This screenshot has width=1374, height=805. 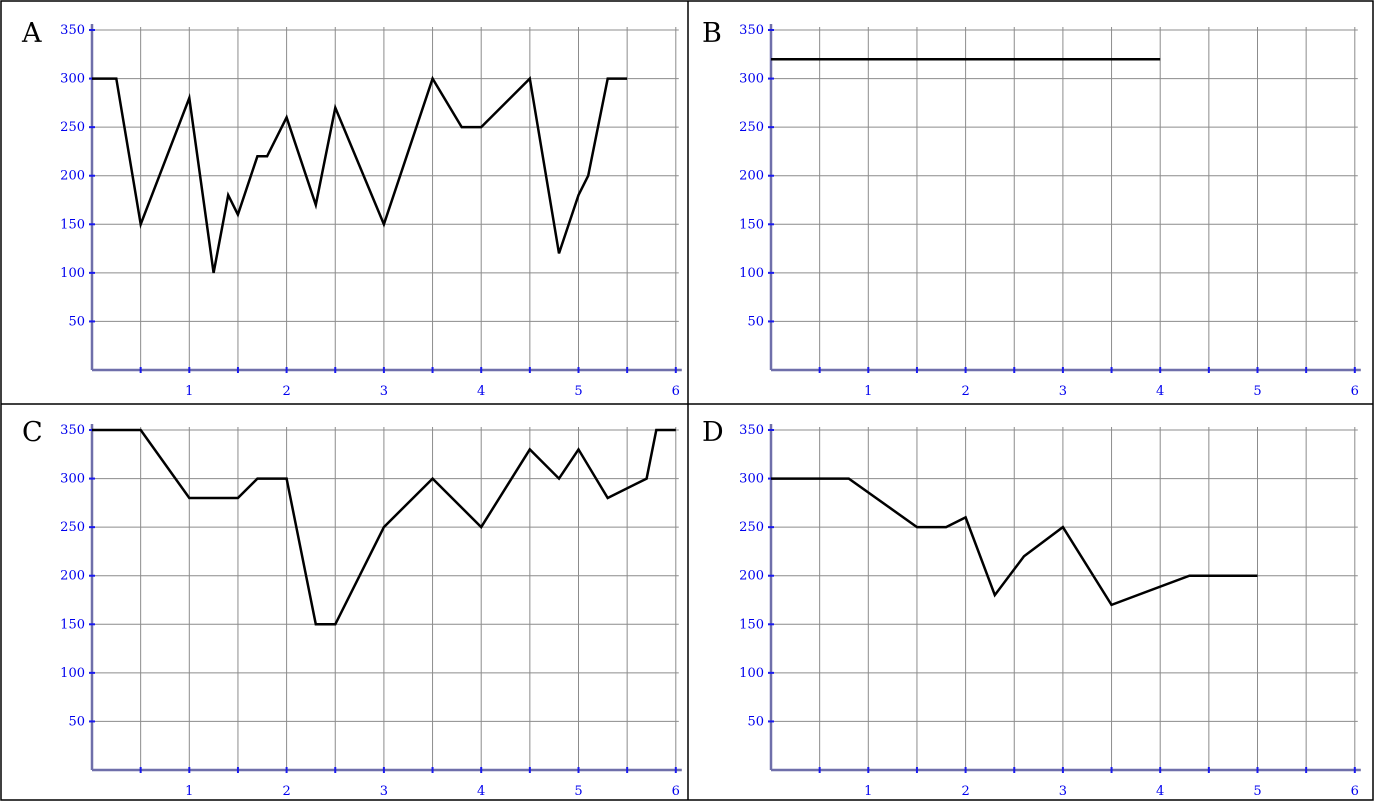 What do you see at coordinates (712, 33) in the screenshot?
I see `panel-label: B` at bounding box center [712, 33].